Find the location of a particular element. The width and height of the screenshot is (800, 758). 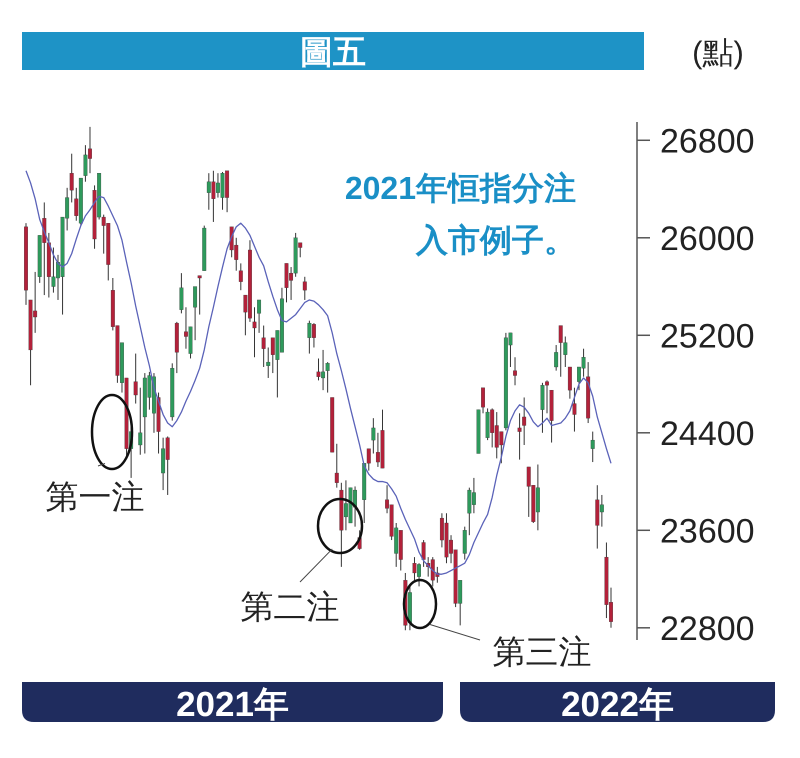

text: 2022年 is located at coordinates (617, 704).